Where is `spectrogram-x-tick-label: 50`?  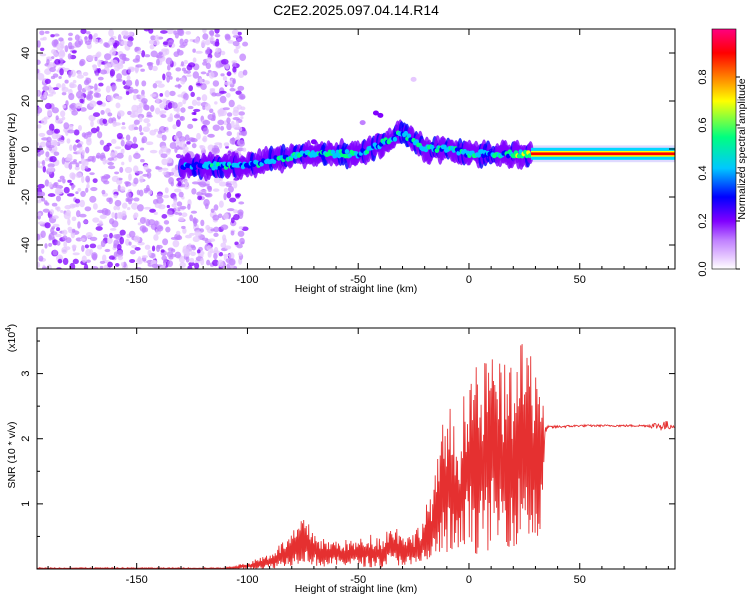 spectrogram-x-tick-label: 50 is located at coordinates (580, 280).